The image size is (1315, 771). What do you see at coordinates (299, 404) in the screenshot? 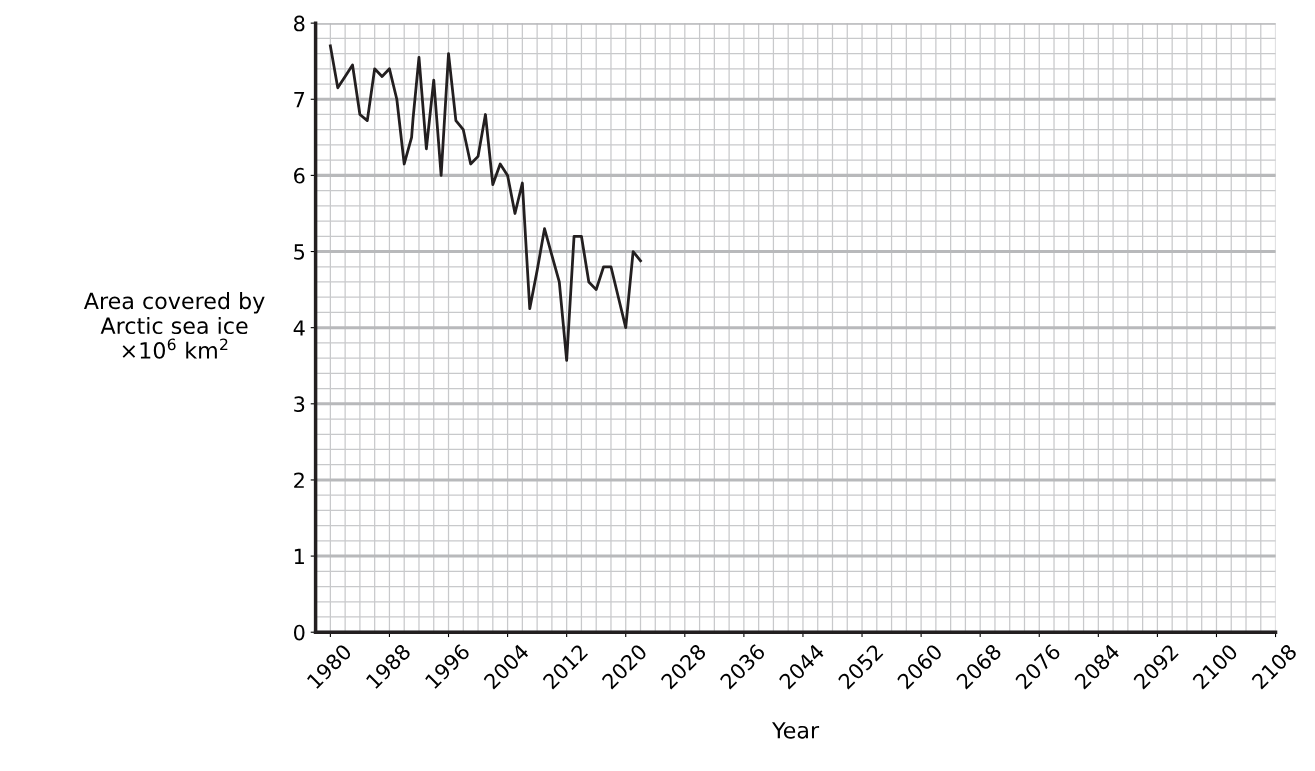
I see `y-tick-label: 3` at bounding box center [299, 404].